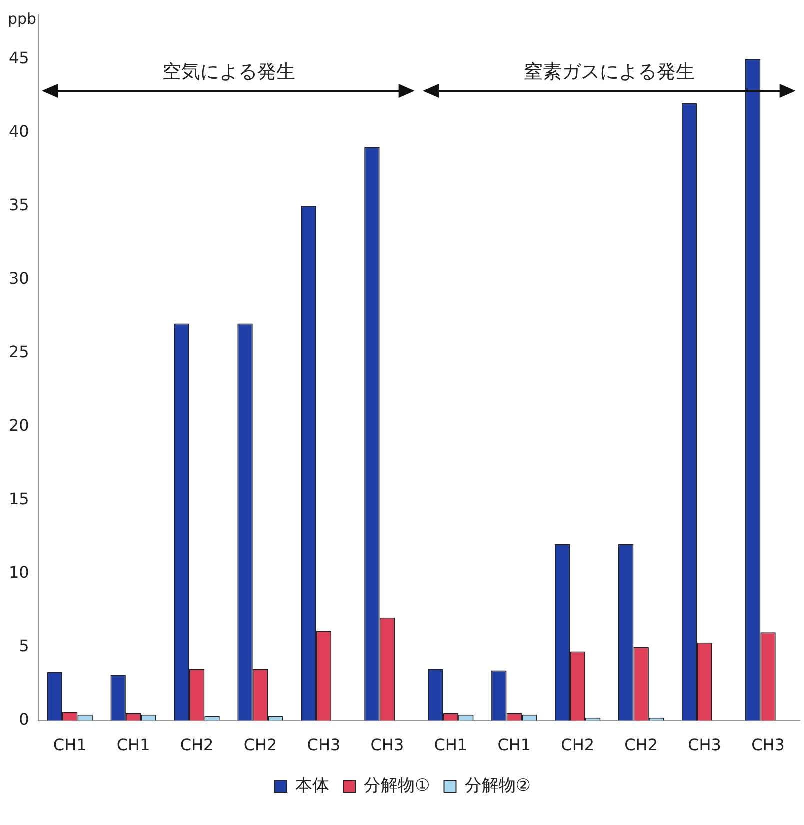 The height and width of the screenshot is (825, 804). I want to click on annotation: 空気による発生, so click(229, 72).